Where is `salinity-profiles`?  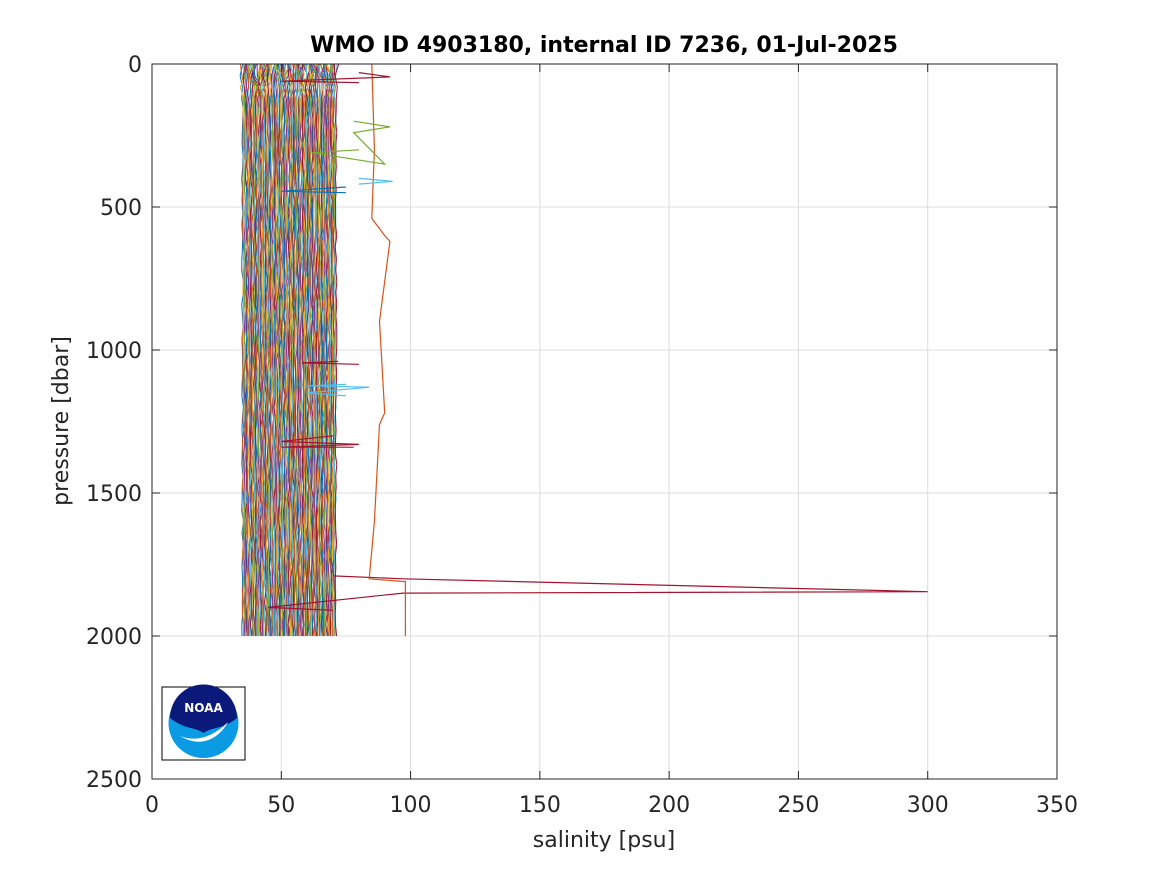 salinity-profiles is located at coordinates (289, 350).